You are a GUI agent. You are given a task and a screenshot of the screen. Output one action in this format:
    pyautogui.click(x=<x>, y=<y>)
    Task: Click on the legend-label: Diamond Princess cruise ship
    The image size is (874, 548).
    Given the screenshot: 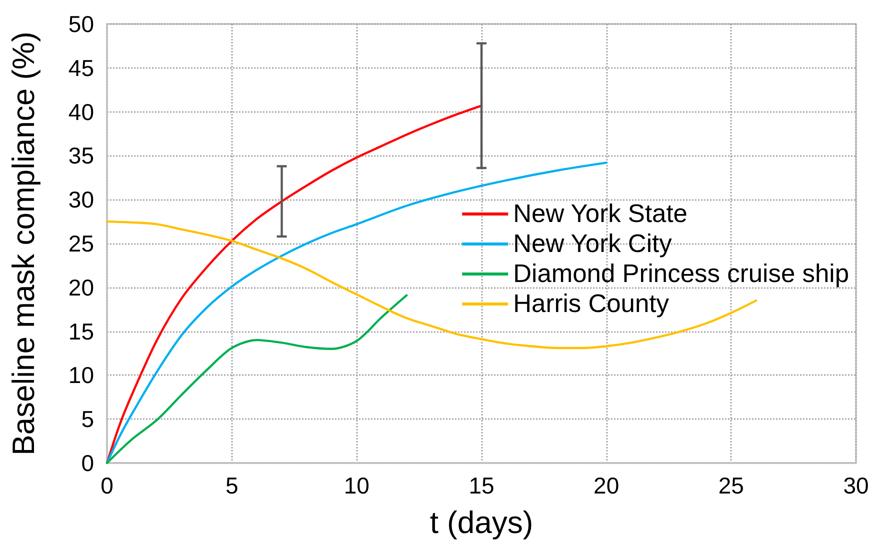 What is the action you would take?
    pyautogui.click(x=681, y=274)
    